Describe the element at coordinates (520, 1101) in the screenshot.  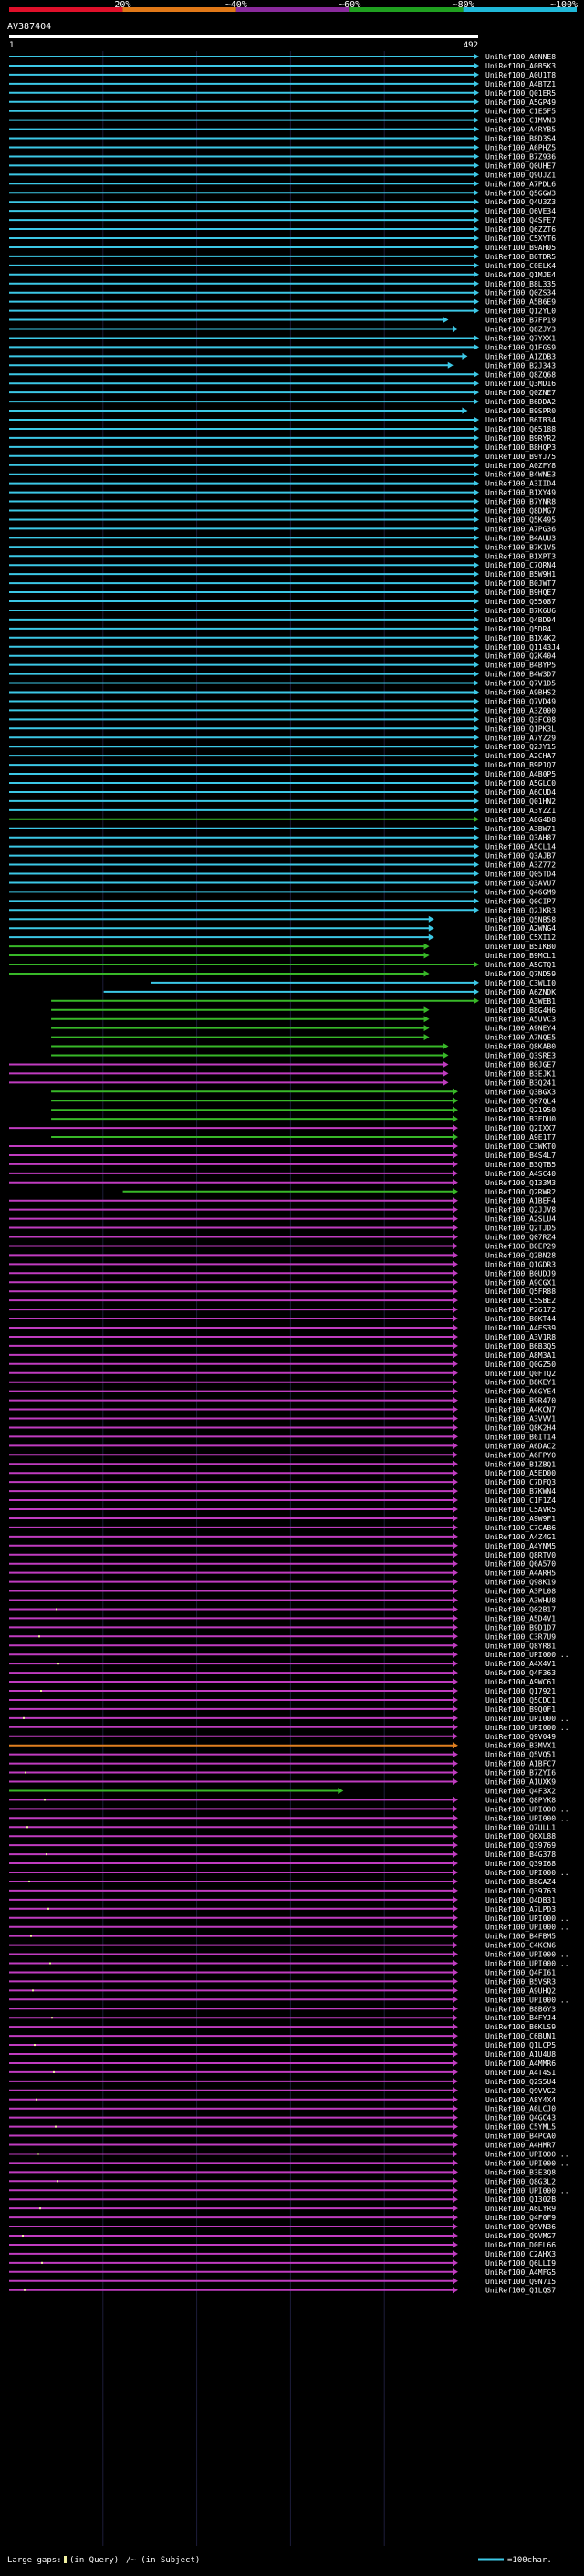
I see `hit-label: UniRef100_Q07QL4` at that location.